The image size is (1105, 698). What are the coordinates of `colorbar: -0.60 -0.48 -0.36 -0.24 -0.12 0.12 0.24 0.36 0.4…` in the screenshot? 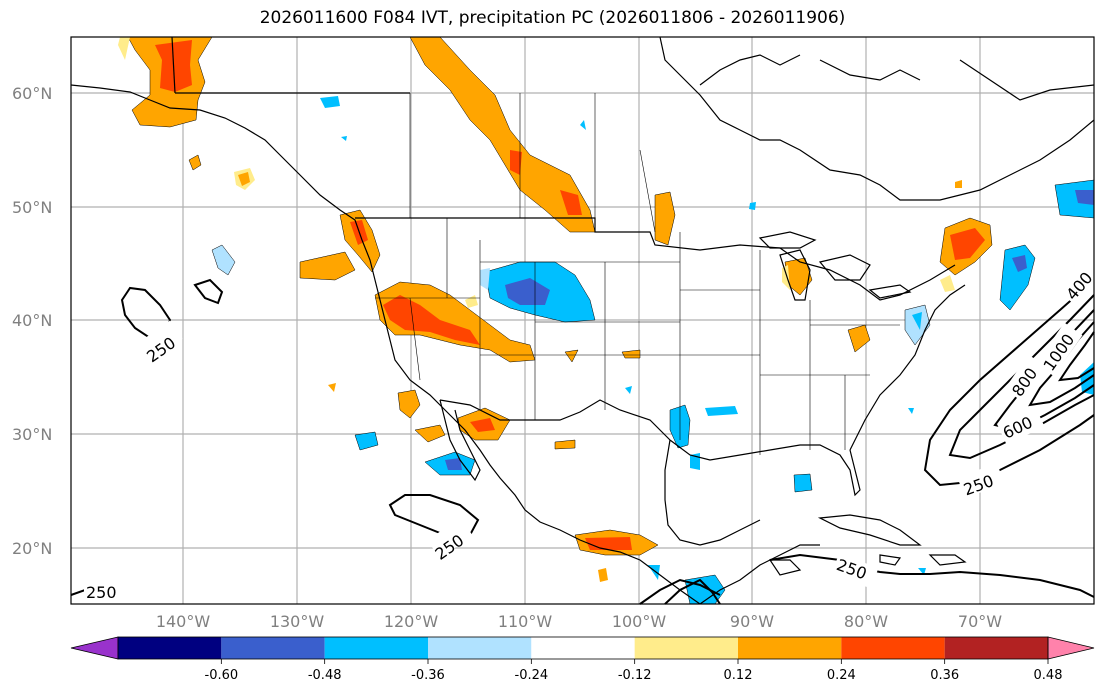 It's located at (582, 659).